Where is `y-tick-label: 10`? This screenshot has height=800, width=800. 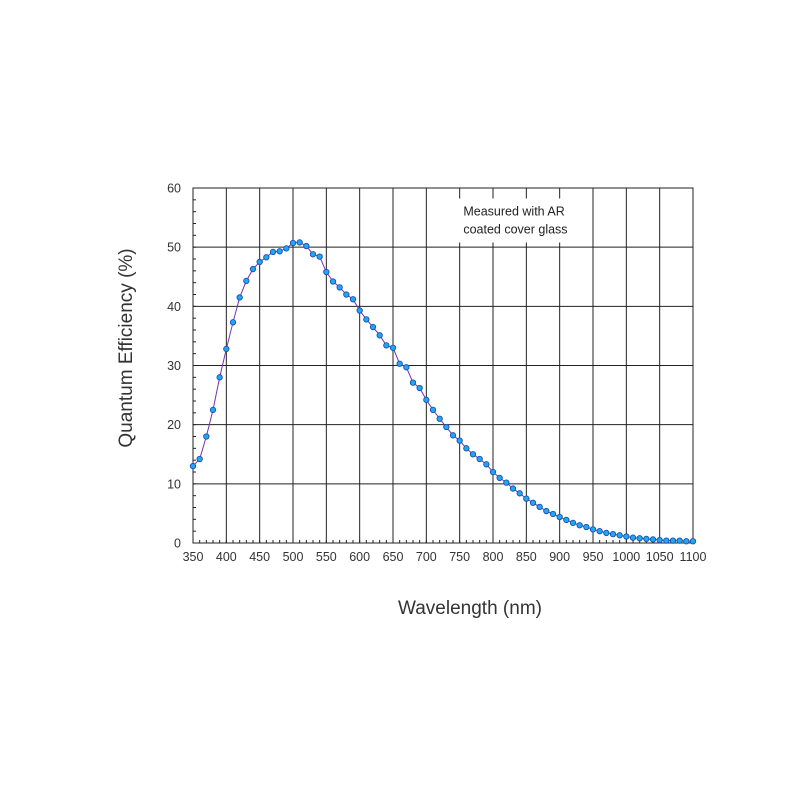 y-tick-label: 10 is located at coordinates (174, 484).